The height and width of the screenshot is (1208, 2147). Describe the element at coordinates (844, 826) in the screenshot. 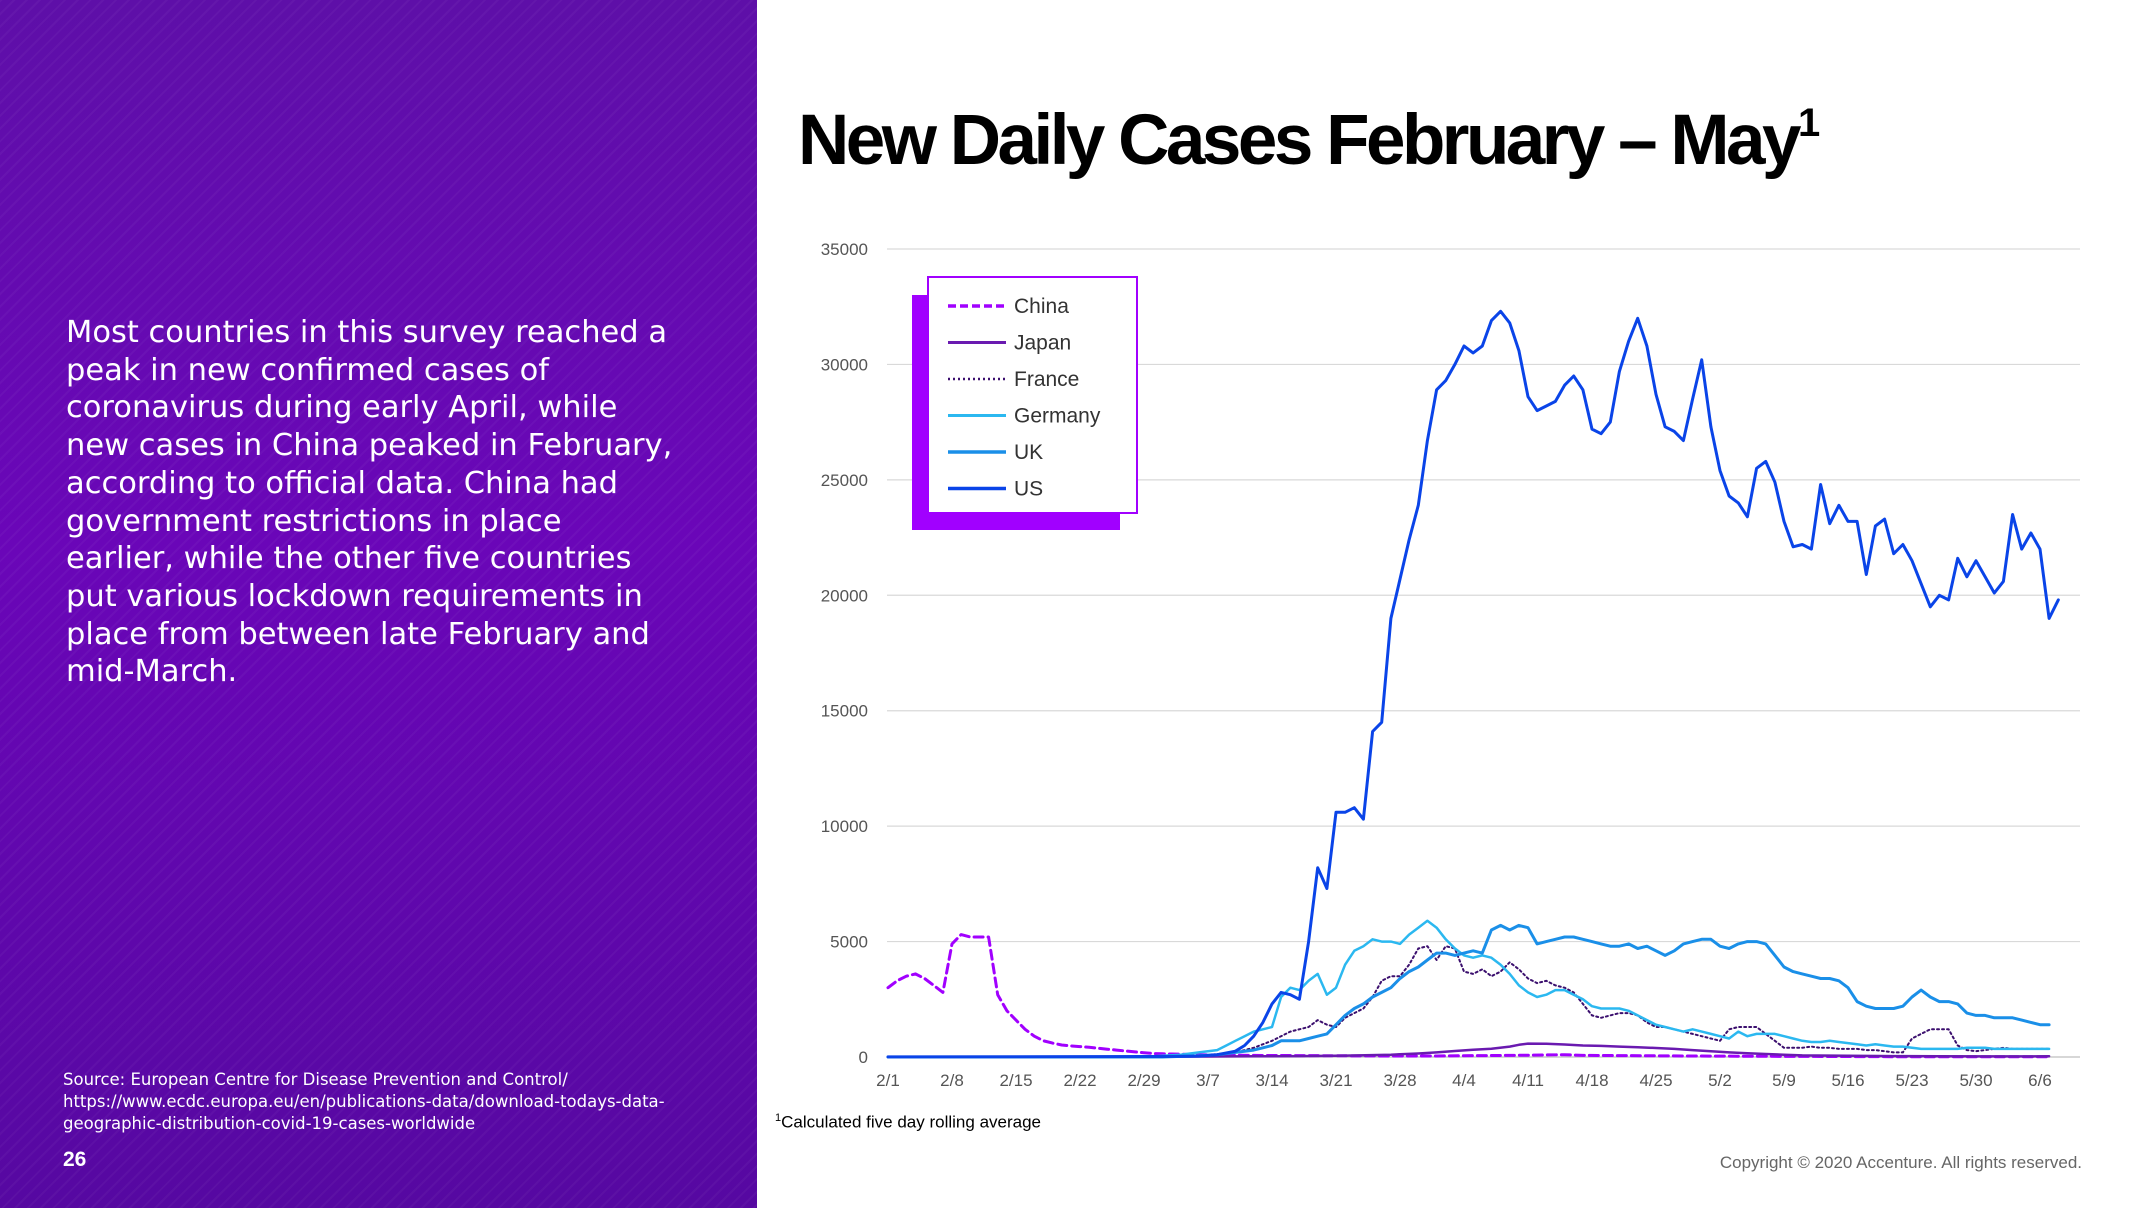

I see `y-tick-label: 10000` at that location.